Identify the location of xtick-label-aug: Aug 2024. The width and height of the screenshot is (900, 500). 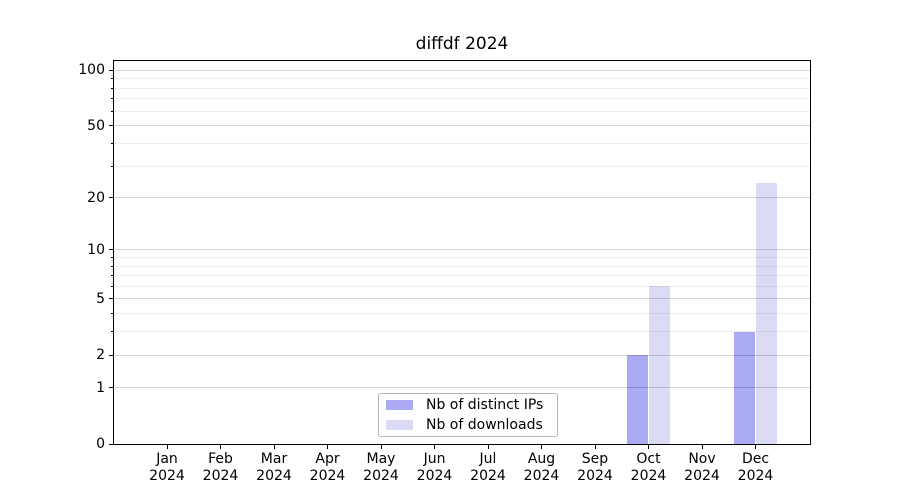
(542, 468).